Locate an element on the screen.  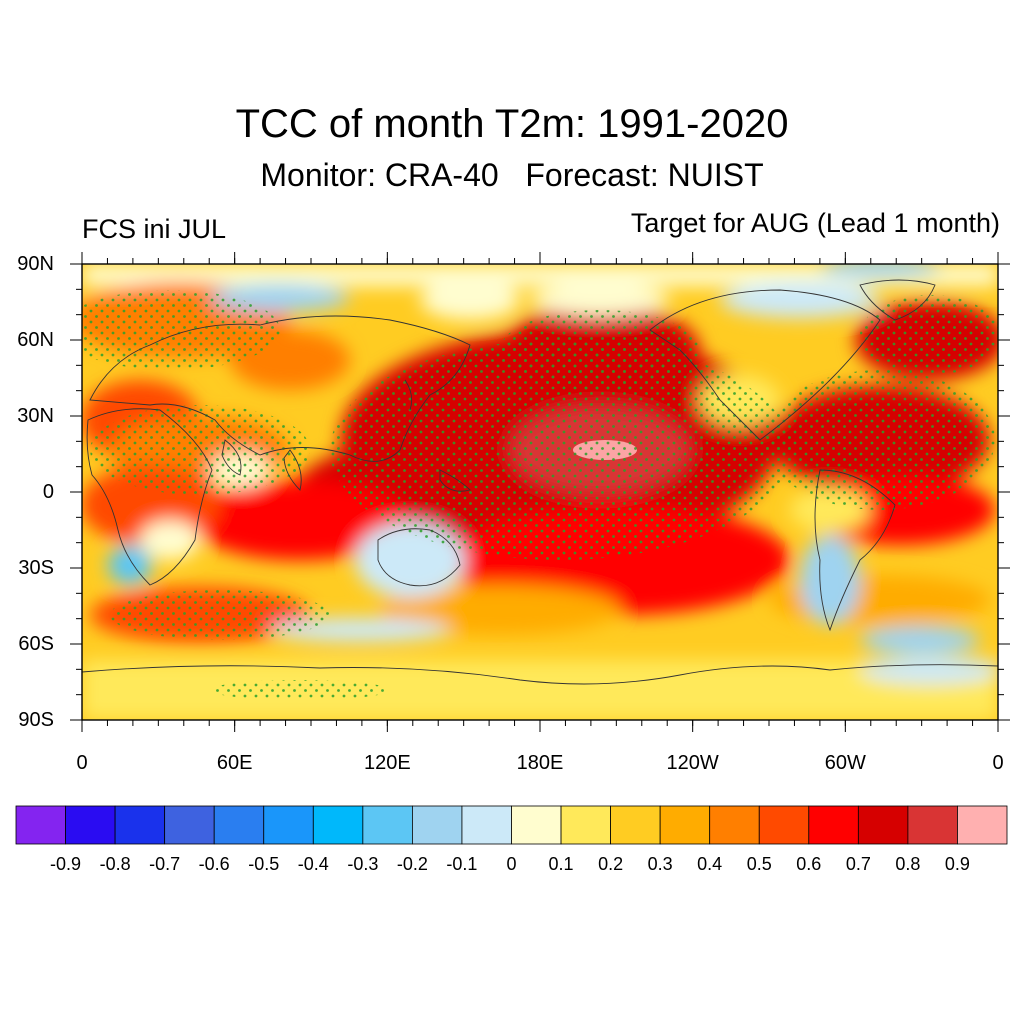
page-subtitle: Monitor: CRA-40 Forecast: NUIST is located at coordinates (512, 175).